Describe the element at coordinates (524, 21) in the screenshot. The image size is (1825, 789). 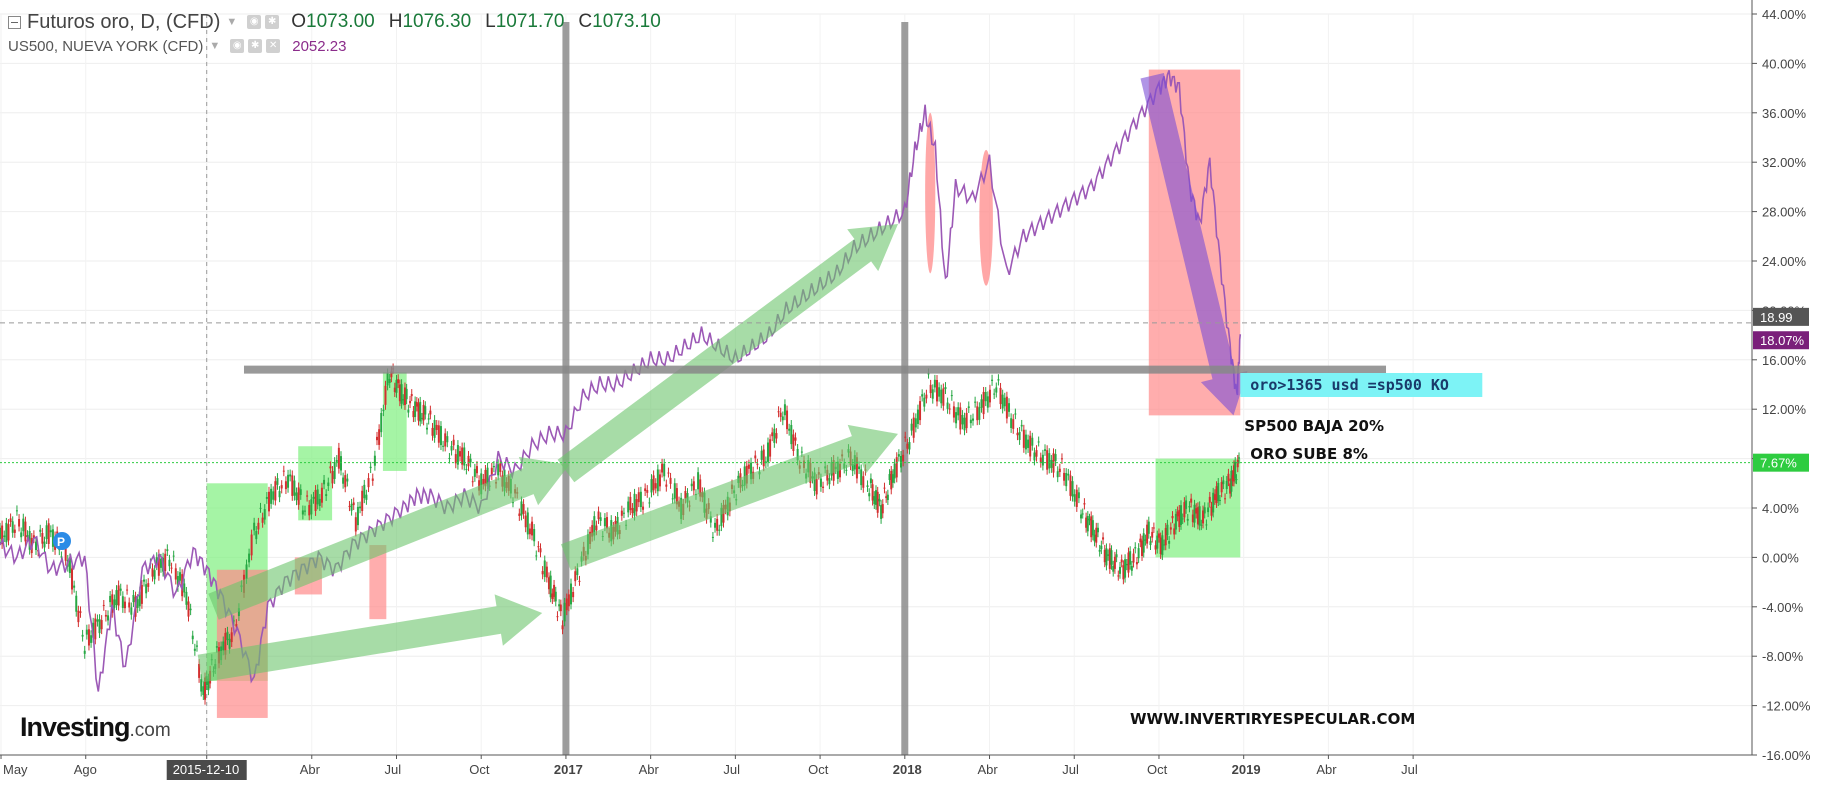
I see `ohlc-l: L1071.70` at that location.